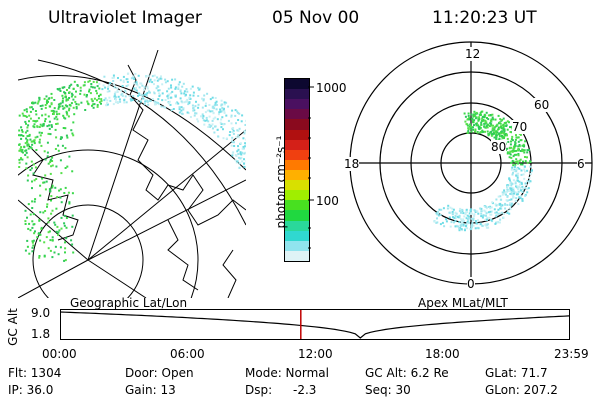 The height and width of the screenshot is (400, 600). Describe the element at coordinates (316, 18) in the screenshot. I see `date-label: 05 Nov 00` at that location.